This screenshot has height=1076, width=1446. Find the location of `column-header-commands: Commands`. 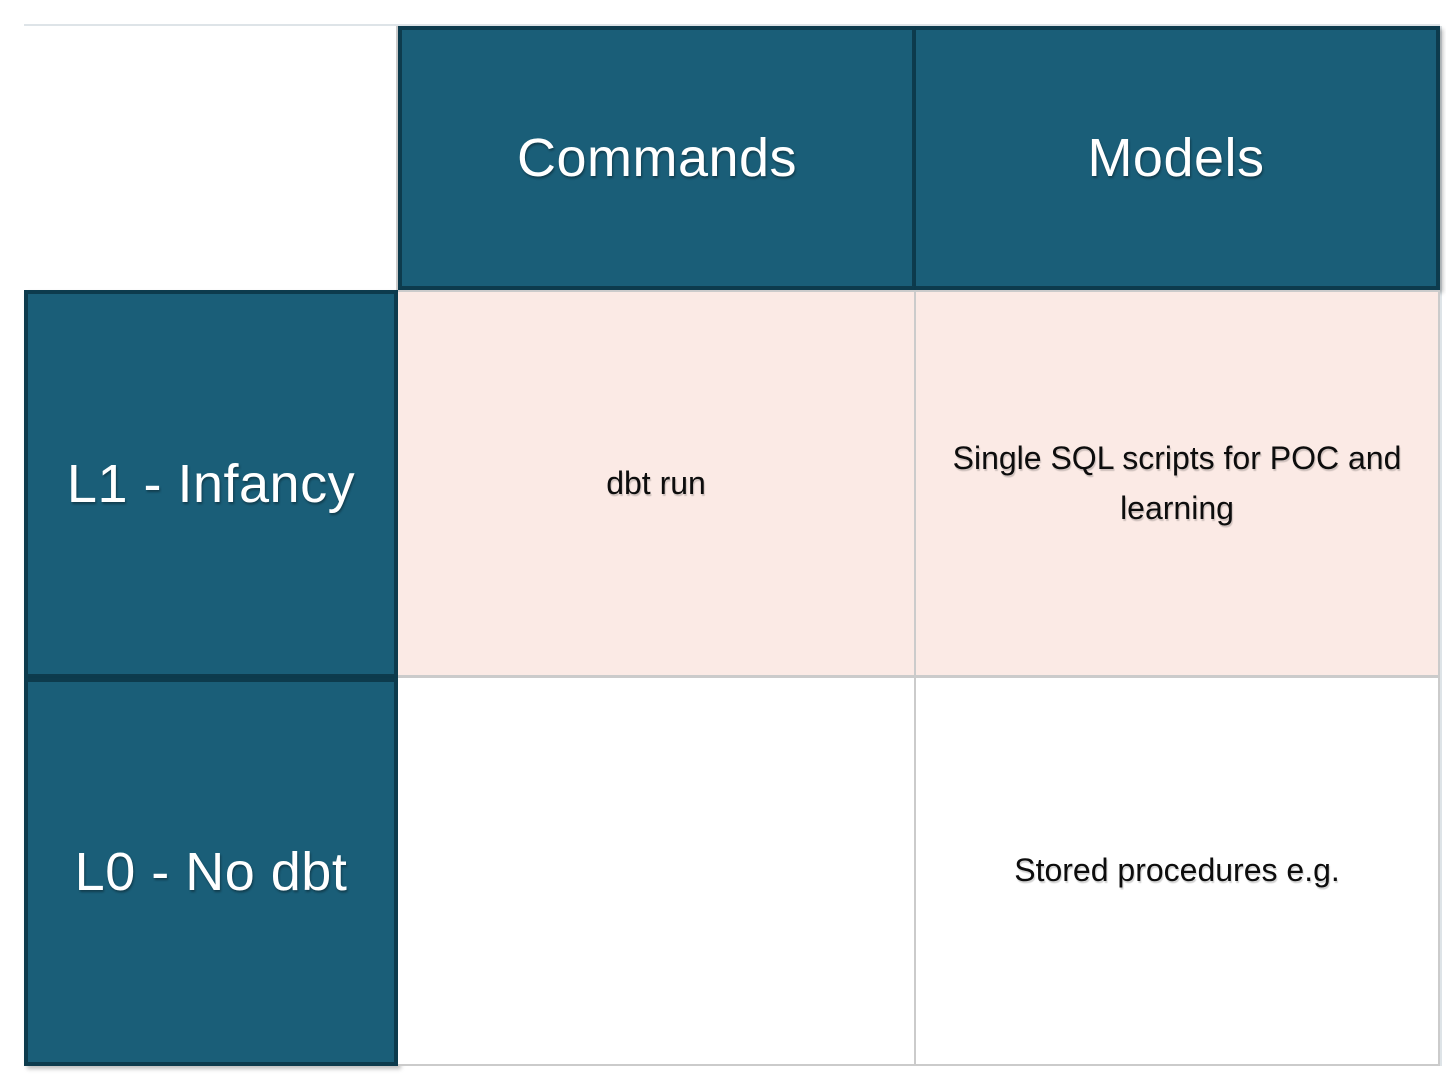

column-header-commands: Commands is located at coordinates (657, 158).